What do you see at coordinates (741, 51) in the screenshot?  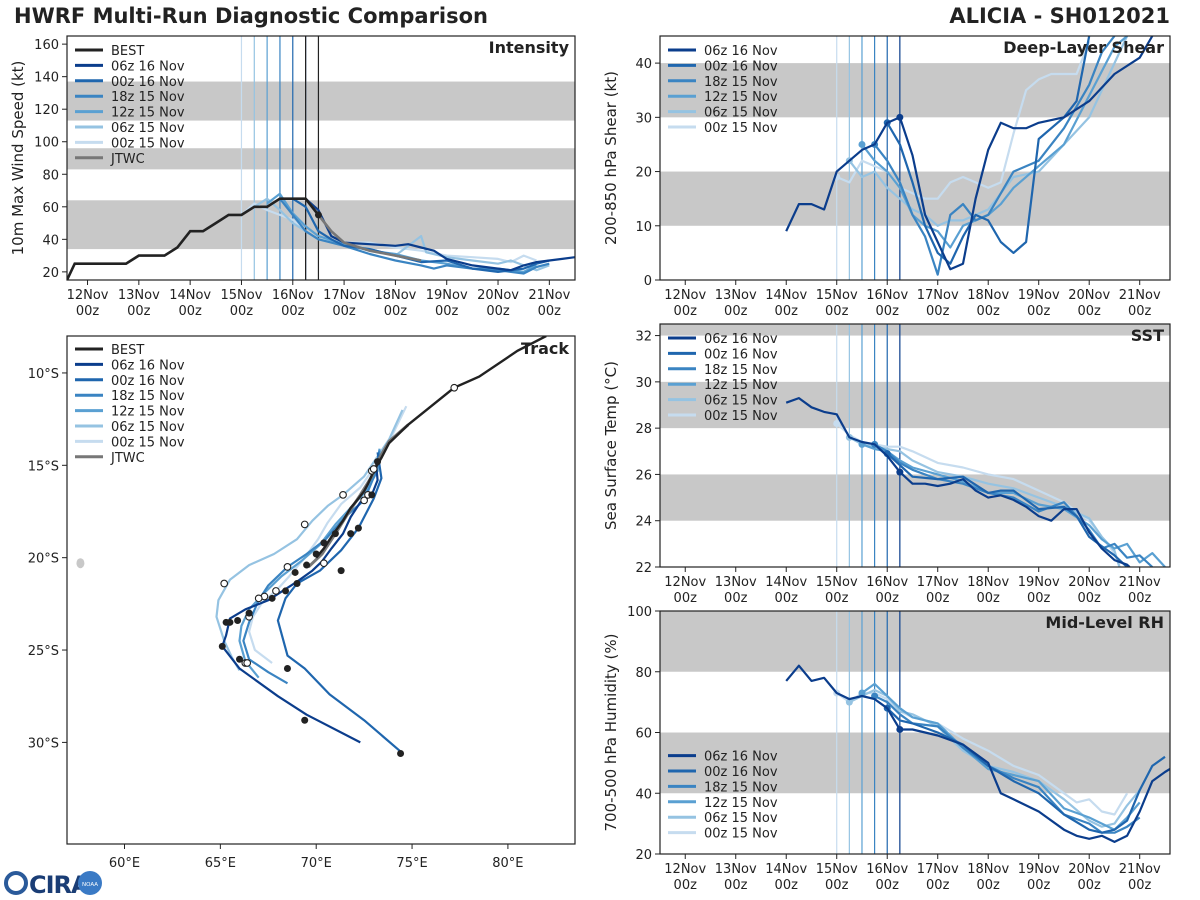 I see `legend-label-0: 06z 16 Nov` at bounding box center [741, 51].